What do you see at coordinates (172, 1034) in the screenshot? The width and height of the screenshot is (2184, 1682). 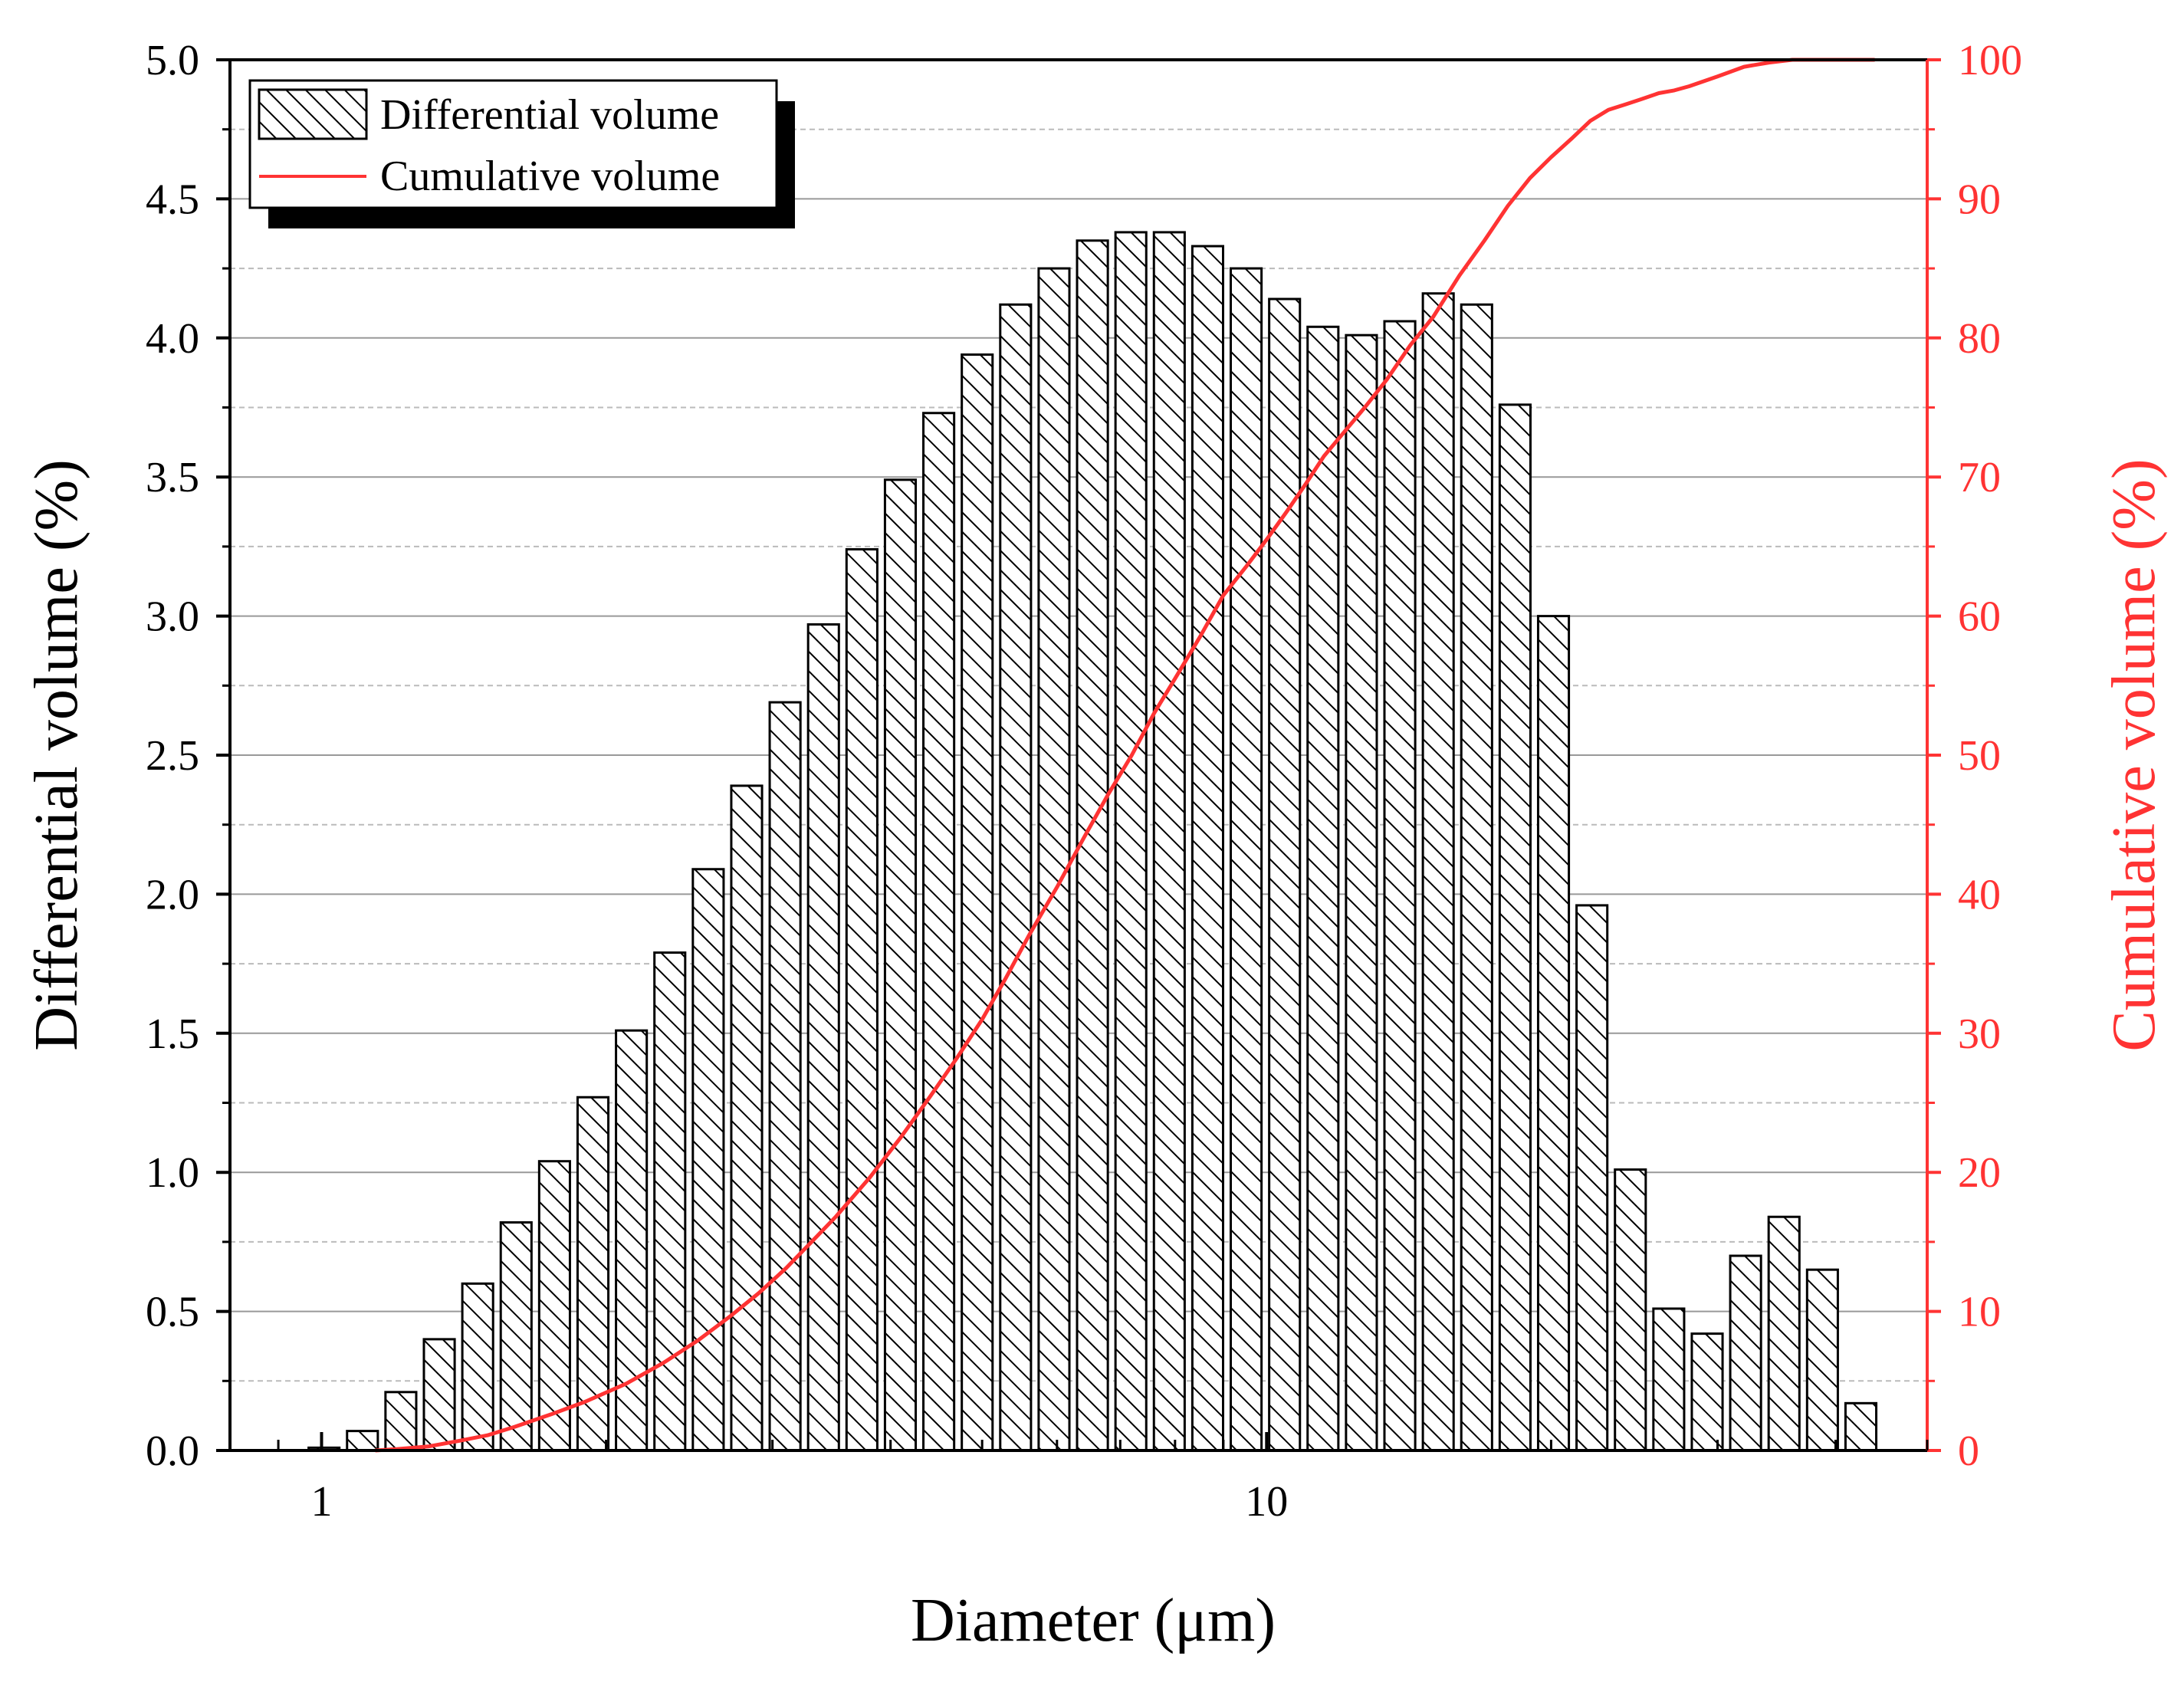 I see `y-tick-label: 1.5` at bounding box center [172, 1034].